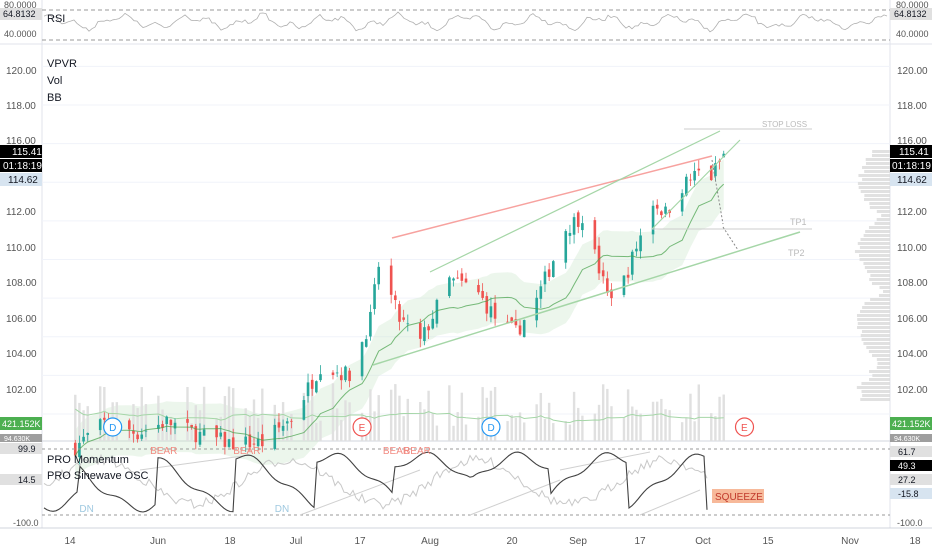  Describe the element at coordinates (912, 71) in the screenshot. I see `right-tick-120: 120.00` at that location.